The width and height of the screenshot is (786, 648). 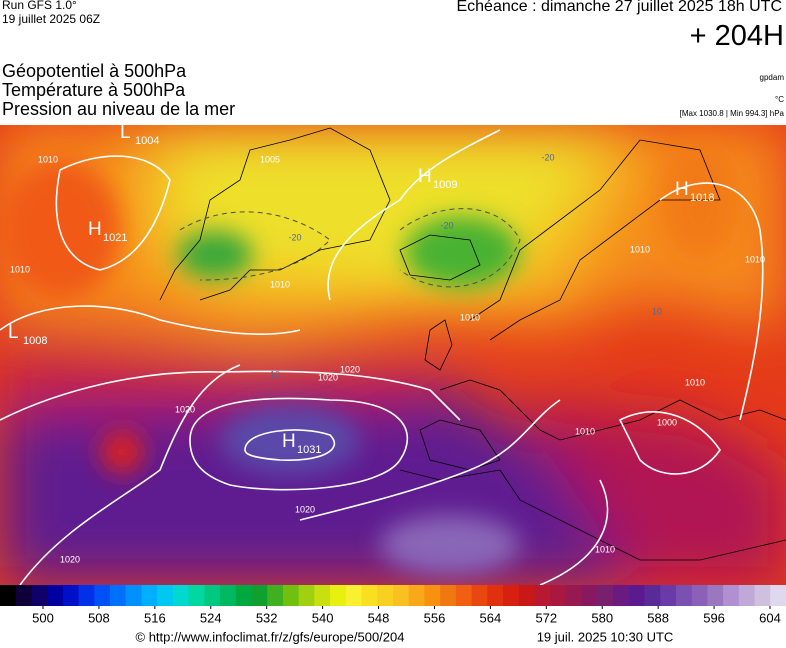 What do you see at coordinates (323, 617) in the screenshot?
I see `scale-label: 540` at bounding box center [323, 617].